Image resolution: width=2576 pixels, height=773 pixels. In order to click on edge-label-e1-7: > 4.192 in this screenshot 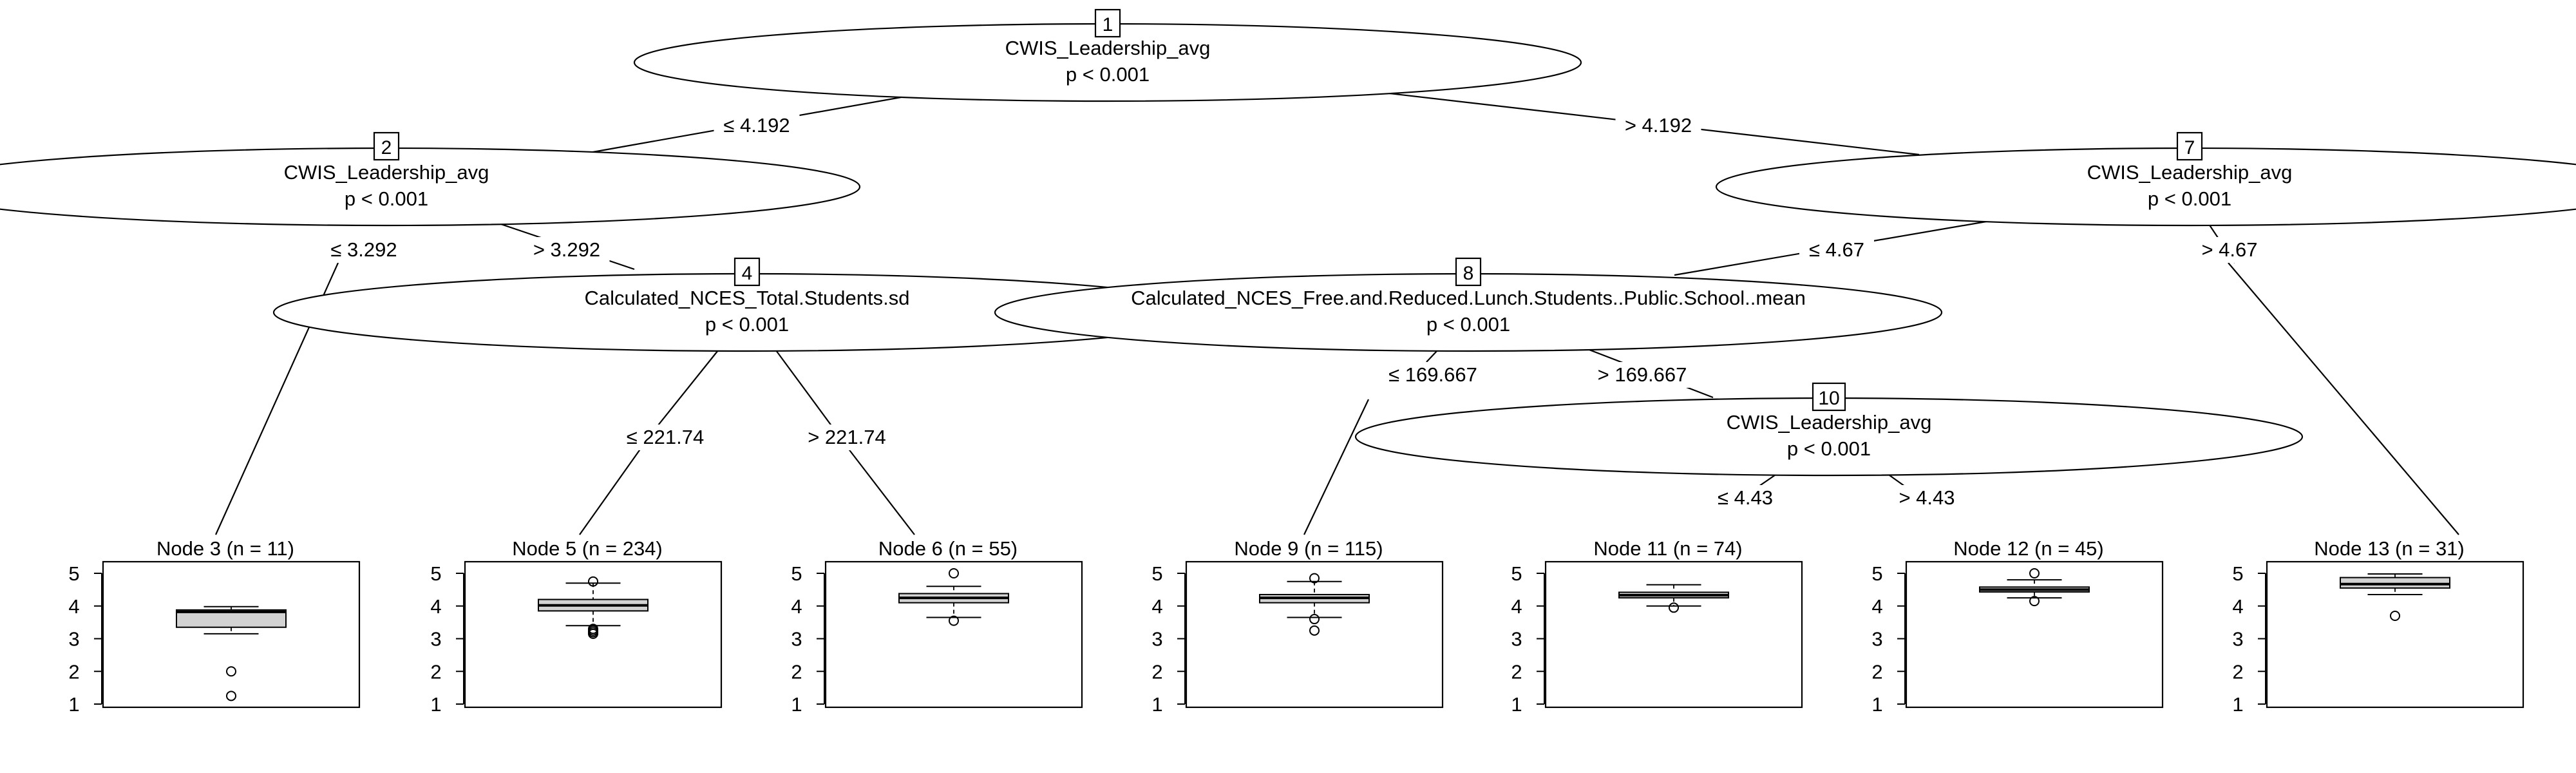, I will do `click(1659, 126)`.